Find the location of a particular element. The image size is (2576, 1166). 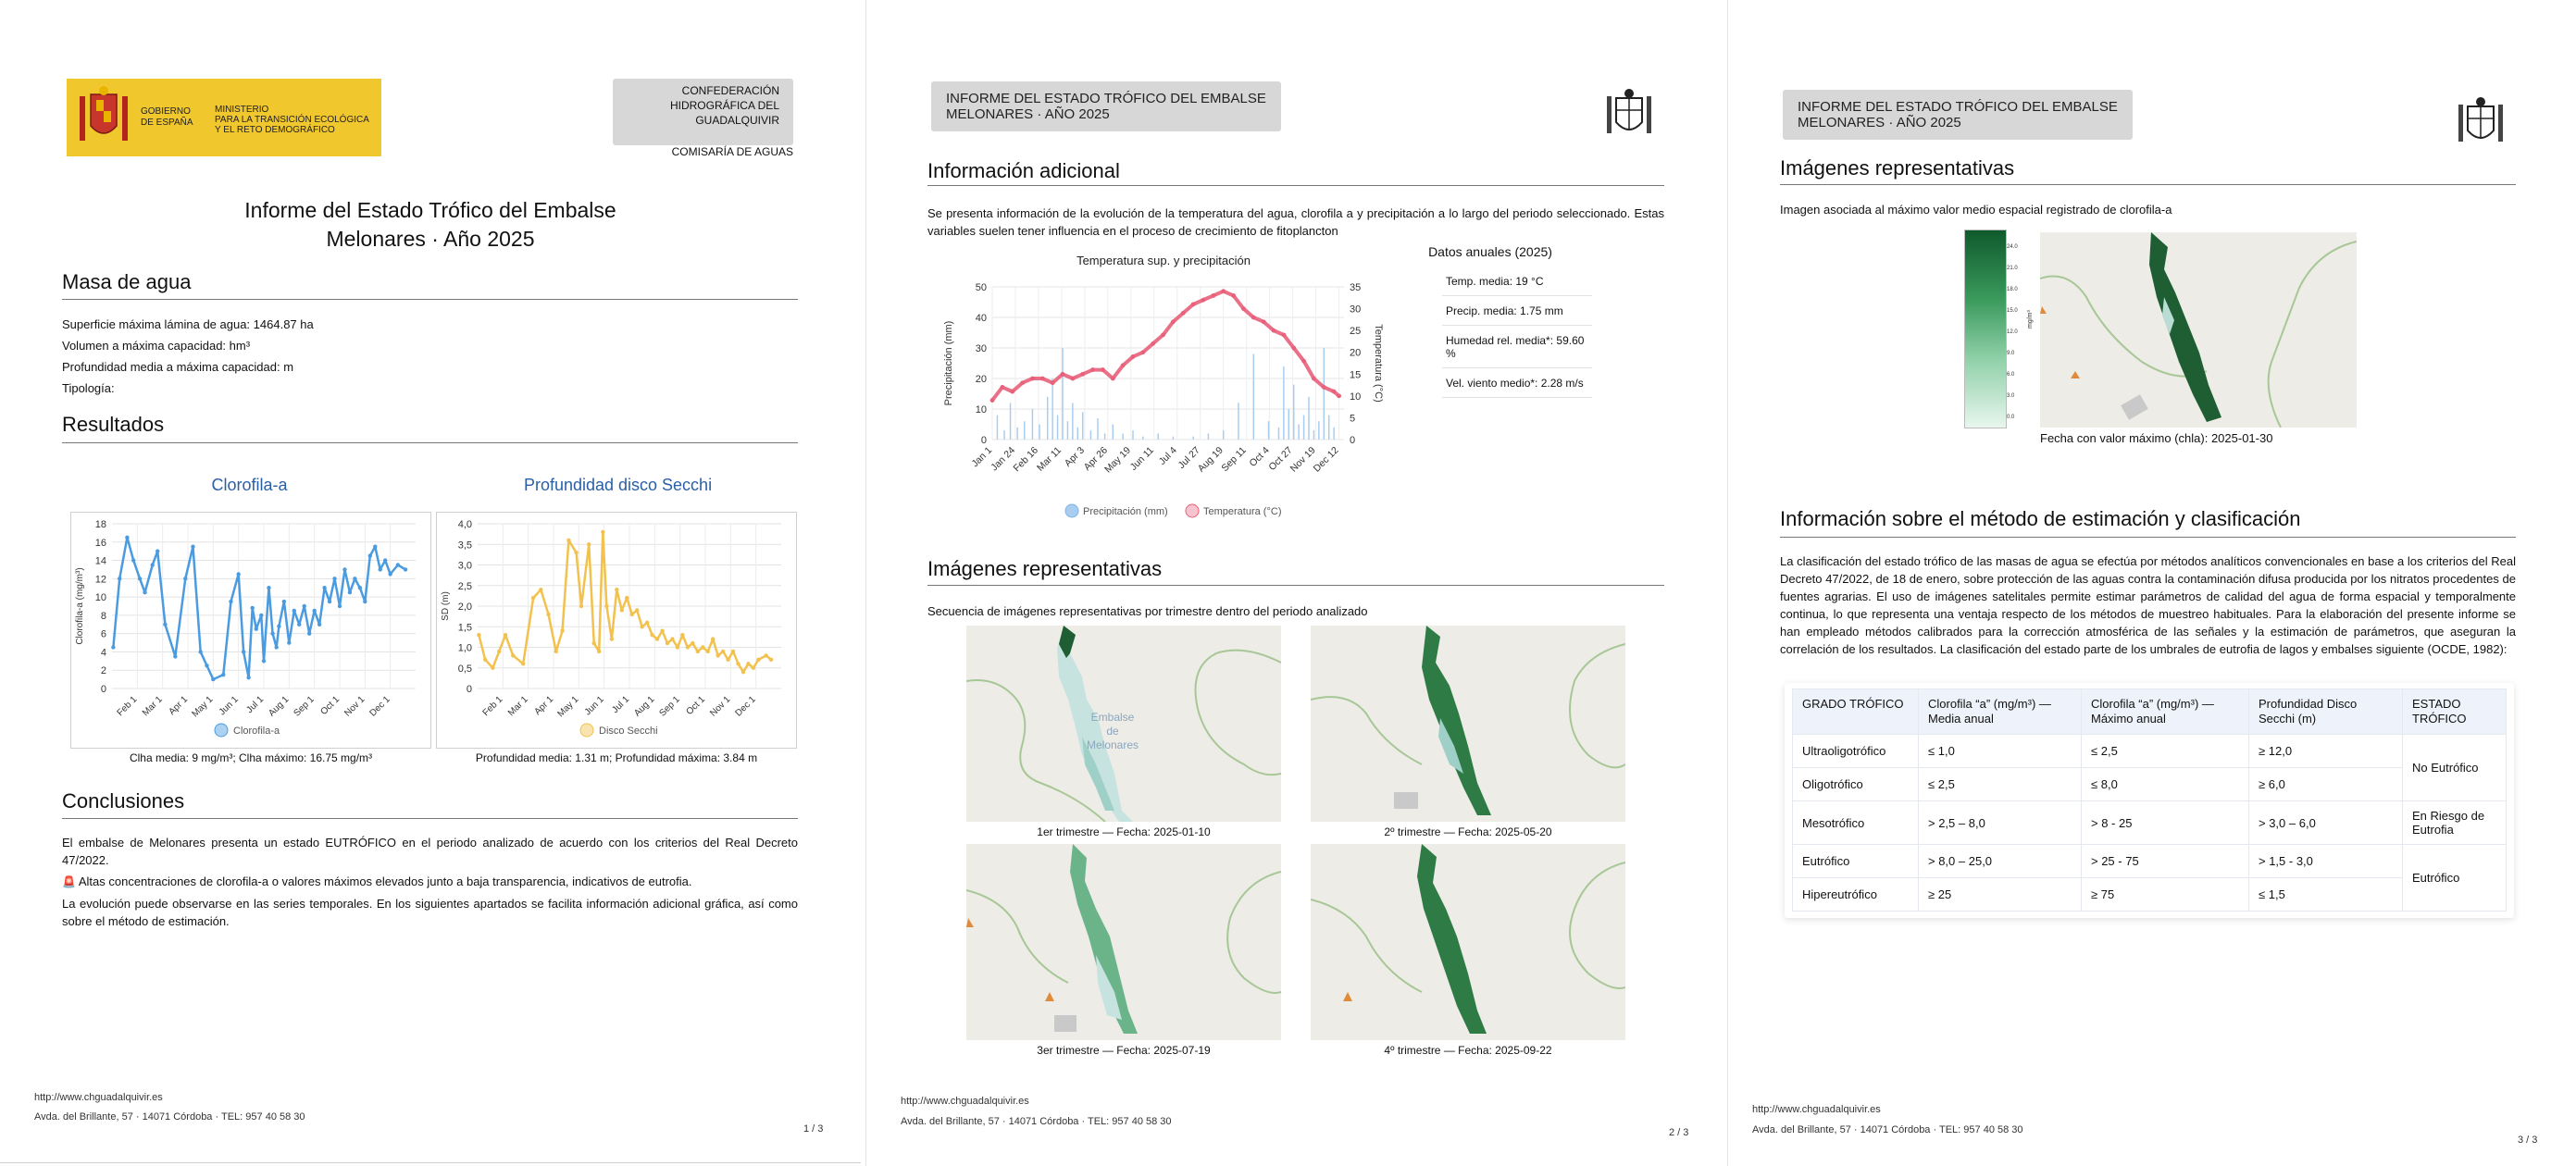

y-axis-label: SD (m) is located at coordinates (446, 606).